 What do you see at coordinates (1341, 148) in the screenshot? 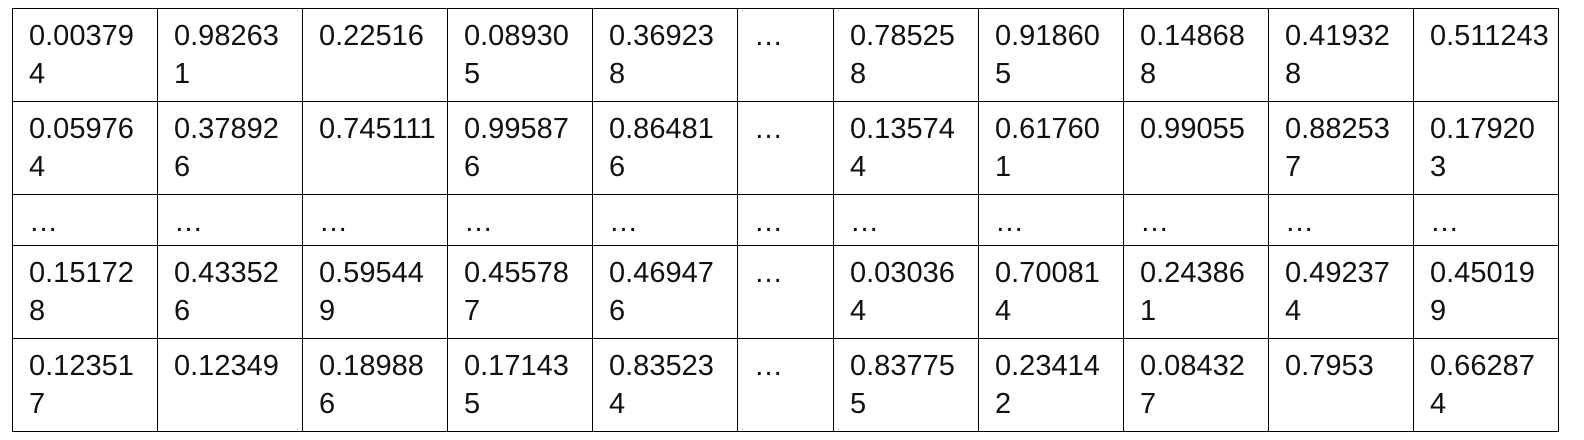
I see `table-cell: 0.882537` at bounding box center [1341, 148].